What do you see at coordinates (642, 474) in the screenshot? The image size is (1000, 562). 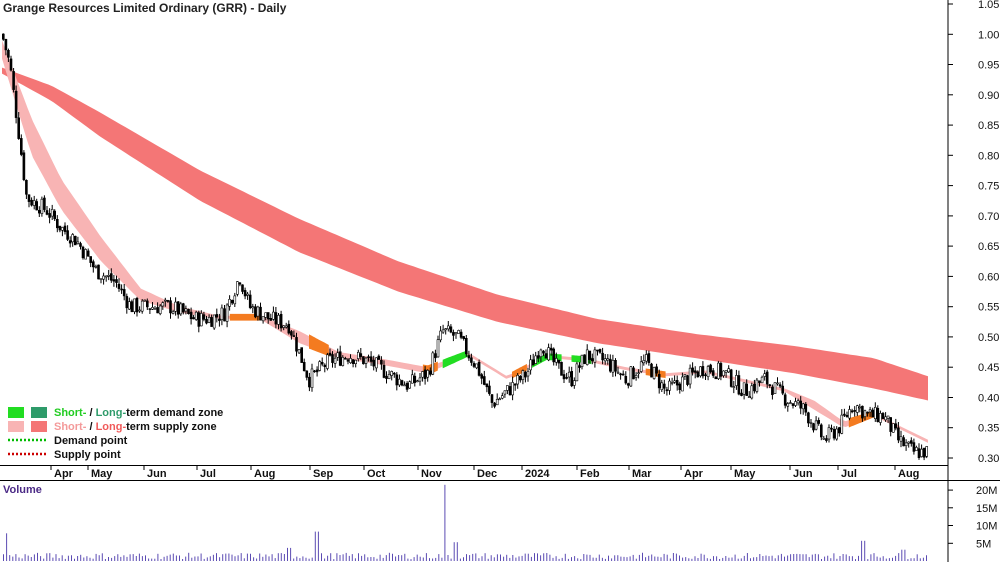 I see `x-tick-label: Mar` at bounding box center [642, 474].